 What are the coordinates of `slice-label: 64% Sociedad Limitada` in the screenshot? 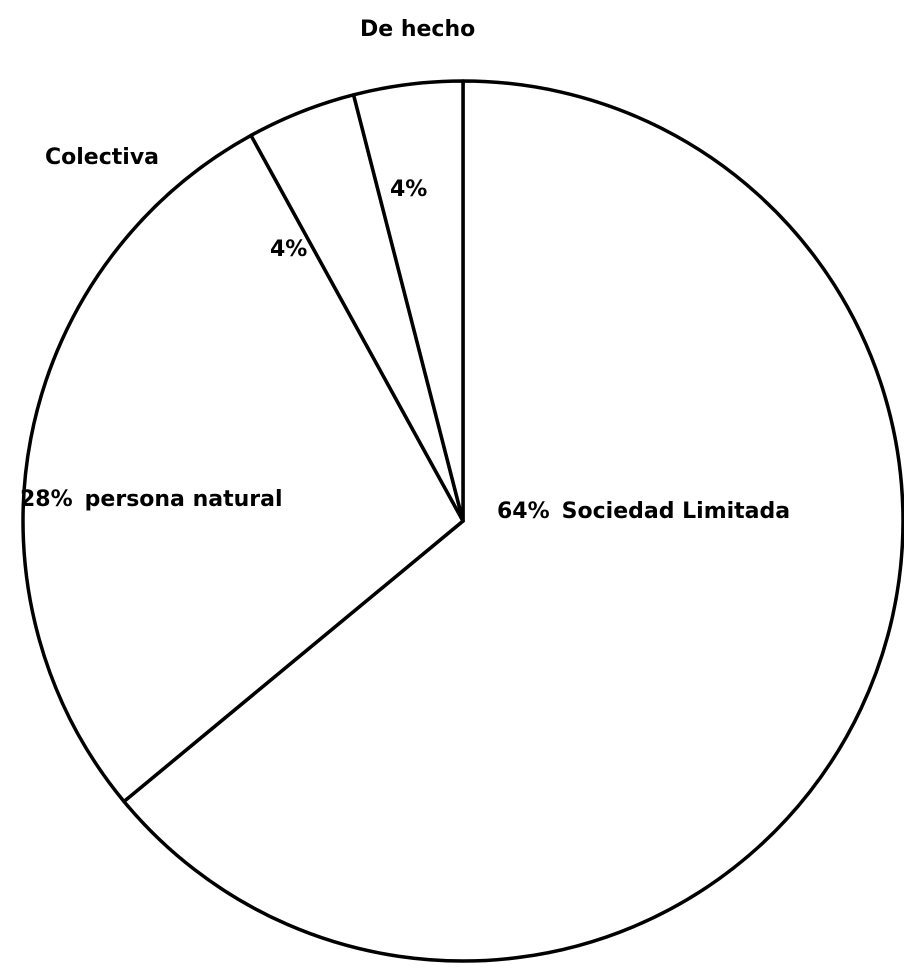 It's located at (643, 511).